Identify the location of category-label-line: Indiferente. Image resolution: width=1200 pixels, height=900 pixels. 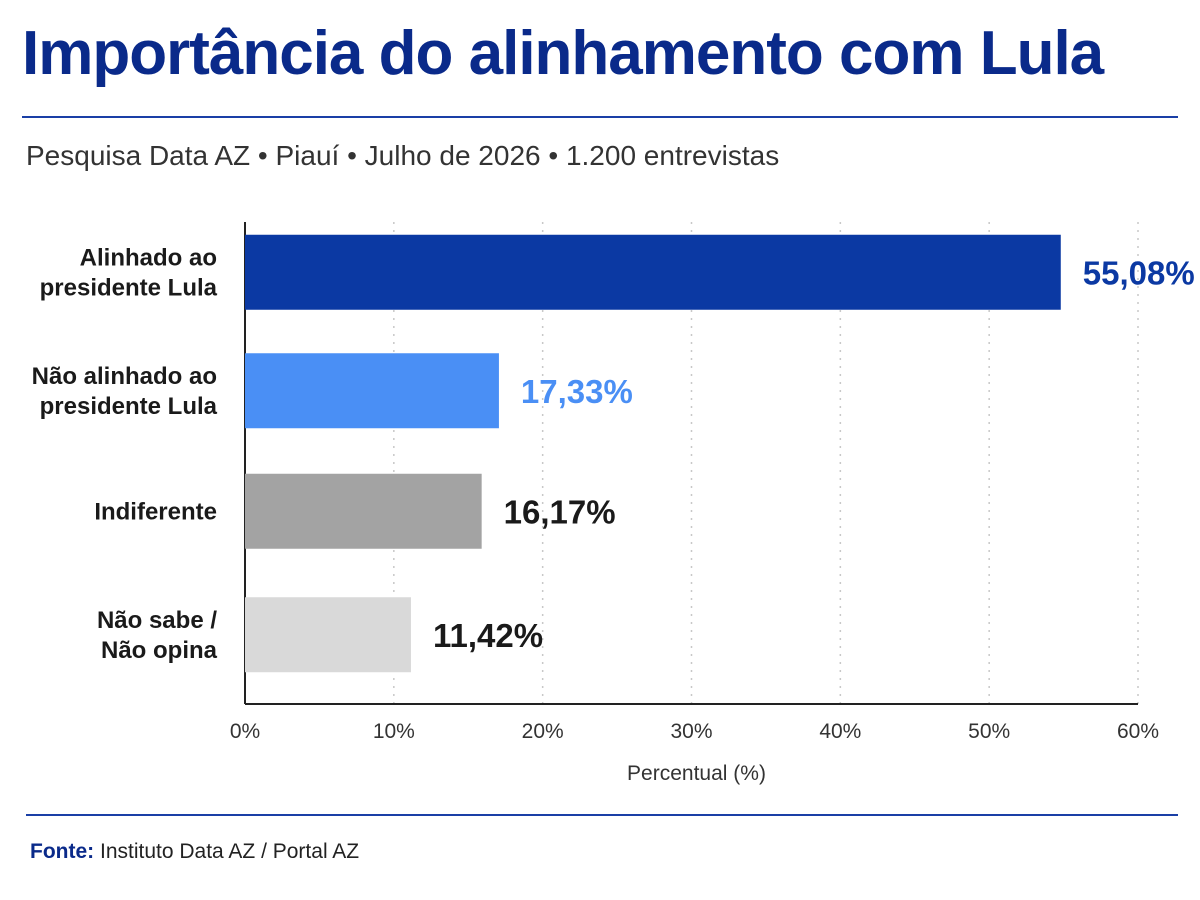
(155, 511).